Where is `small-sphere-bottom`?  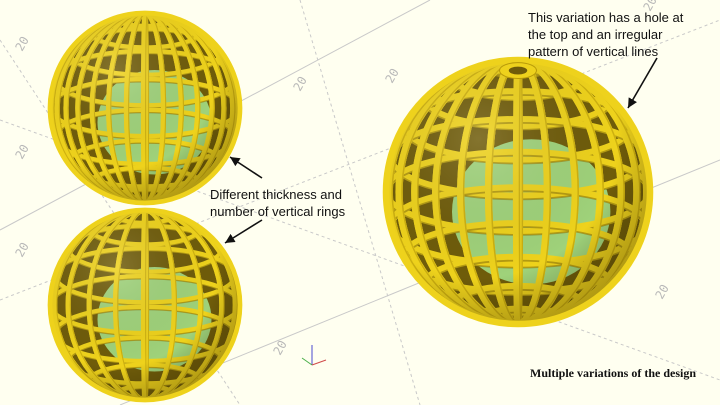 small-sphere-bottom is located at coordinates (145, 305).